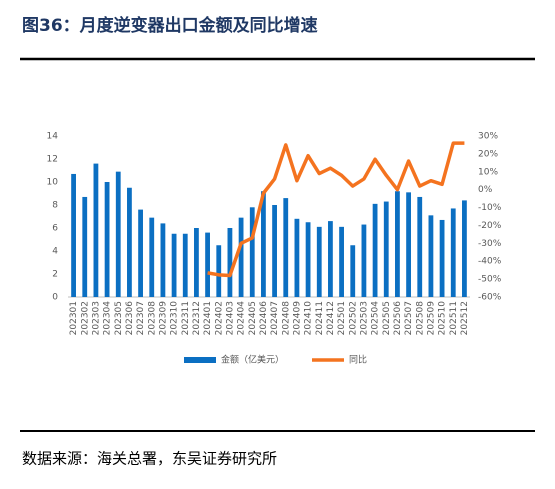  What do you see at coordinates (490, 298) in the screenshot?
I see `y2-tick-label: -60%` at bounding box center [490, 298].